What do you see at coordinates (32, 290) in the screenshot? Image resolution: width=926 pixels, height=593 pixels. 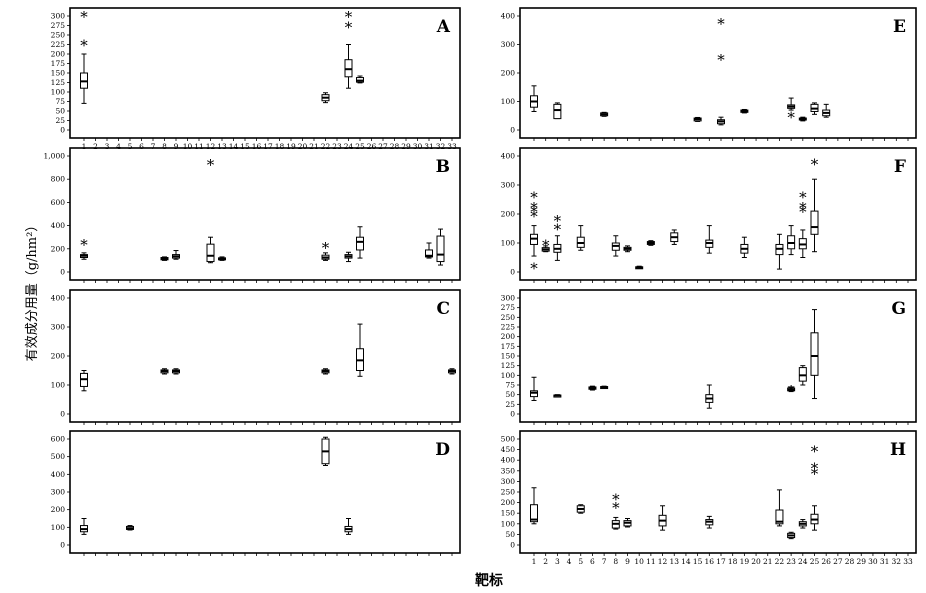 I see `y-axis-label: 有效成分用量（g/hm²）` at bounding box center [32, 290].